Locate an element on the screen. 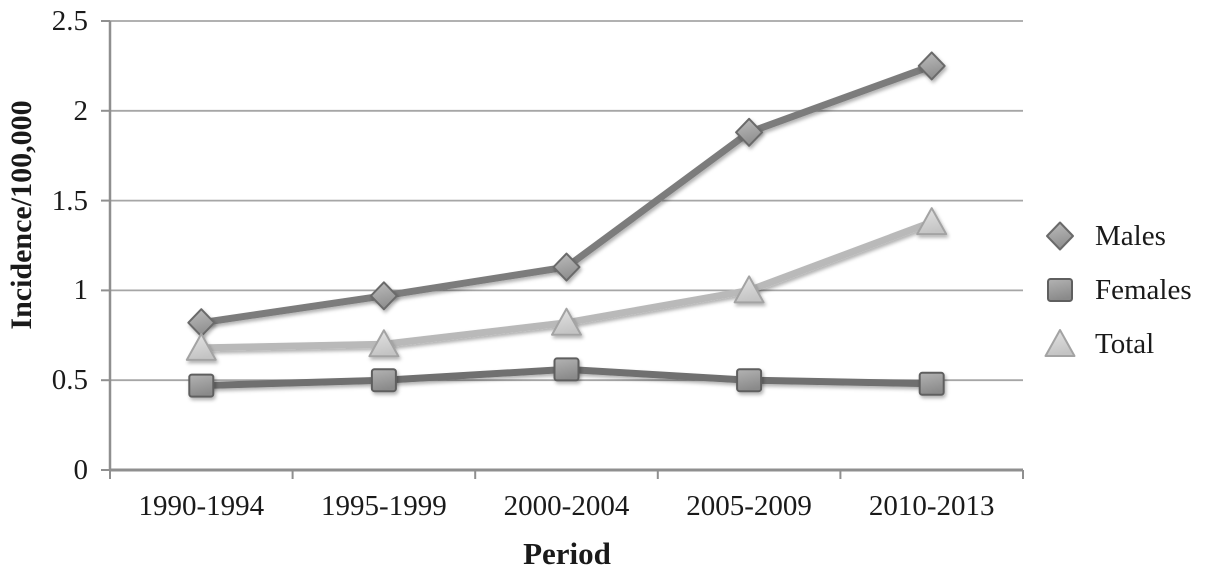 This screenshot has height=576, width=1205. y-tick-label: 0.5 is located at coordinates (69, 380).